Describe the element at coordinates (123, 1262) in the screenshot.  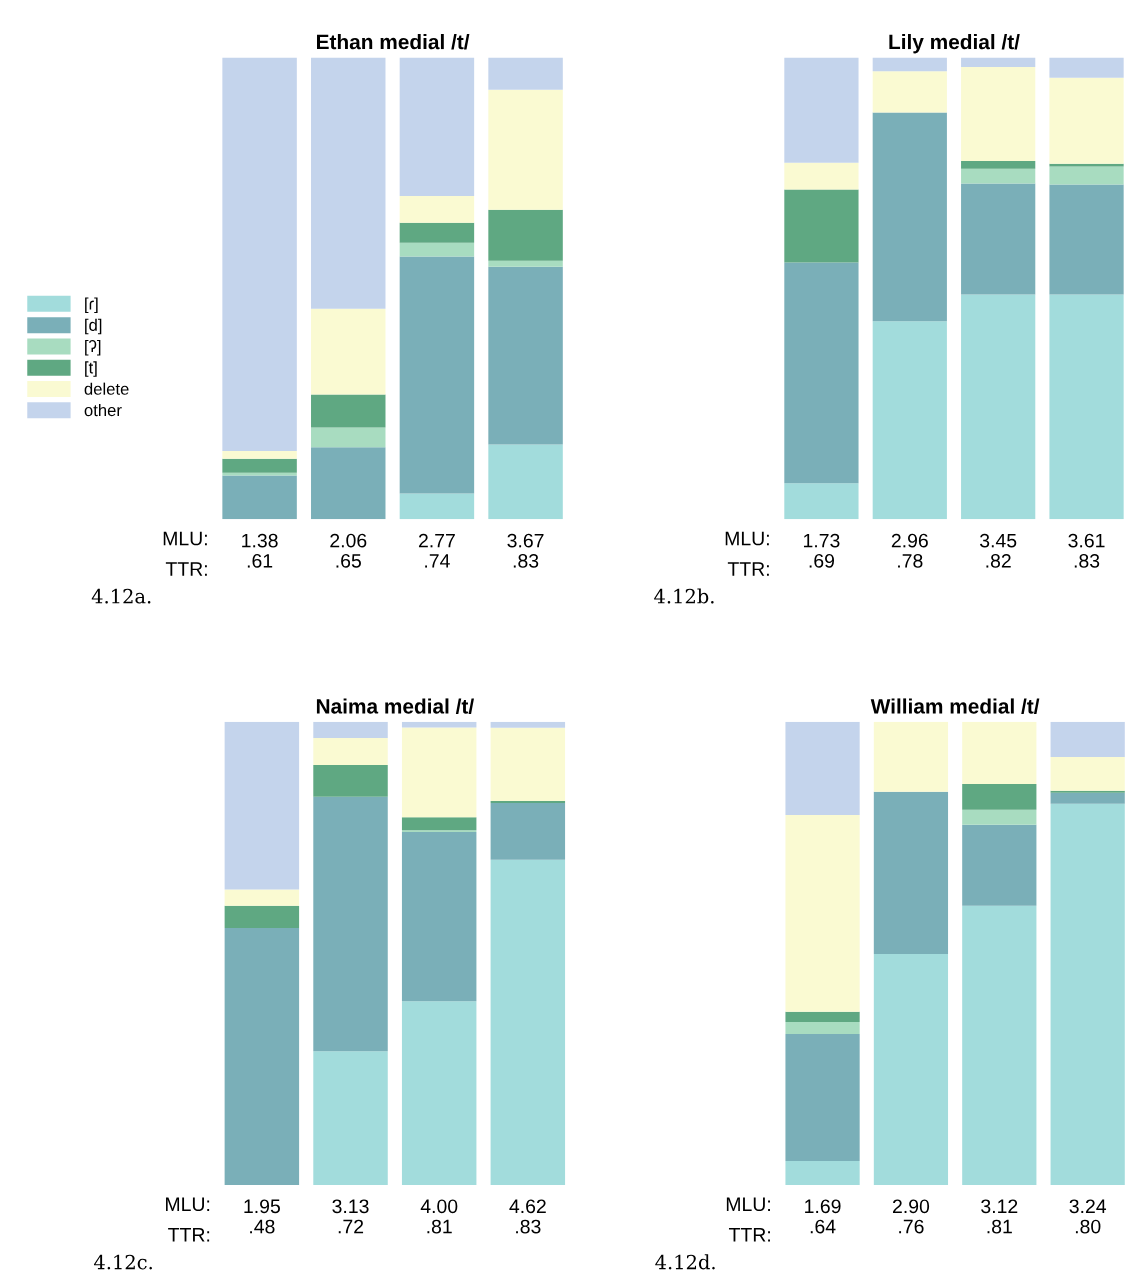
I see `text: 4.12c.` at that location.